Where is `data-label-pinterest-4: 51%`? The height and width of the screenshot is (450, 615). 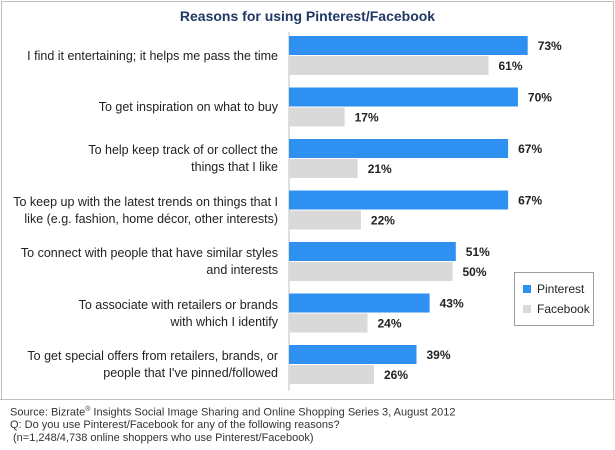 data-label-pinterest-4: 51% is located at coordinates (478, 252).